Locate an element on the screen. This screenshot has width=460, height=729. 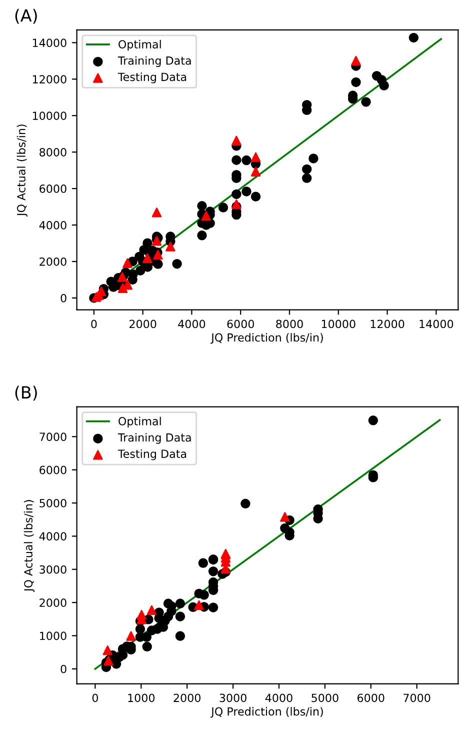
x-tick-label: 3000 is located at coordinates (233, 698).